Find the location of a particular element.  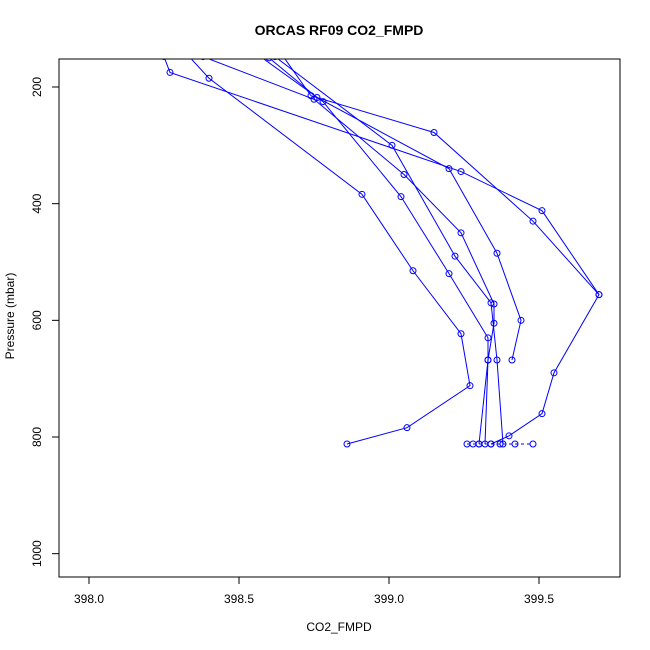

x-tick-label: 399.0 is located at coordinates (389, 599).